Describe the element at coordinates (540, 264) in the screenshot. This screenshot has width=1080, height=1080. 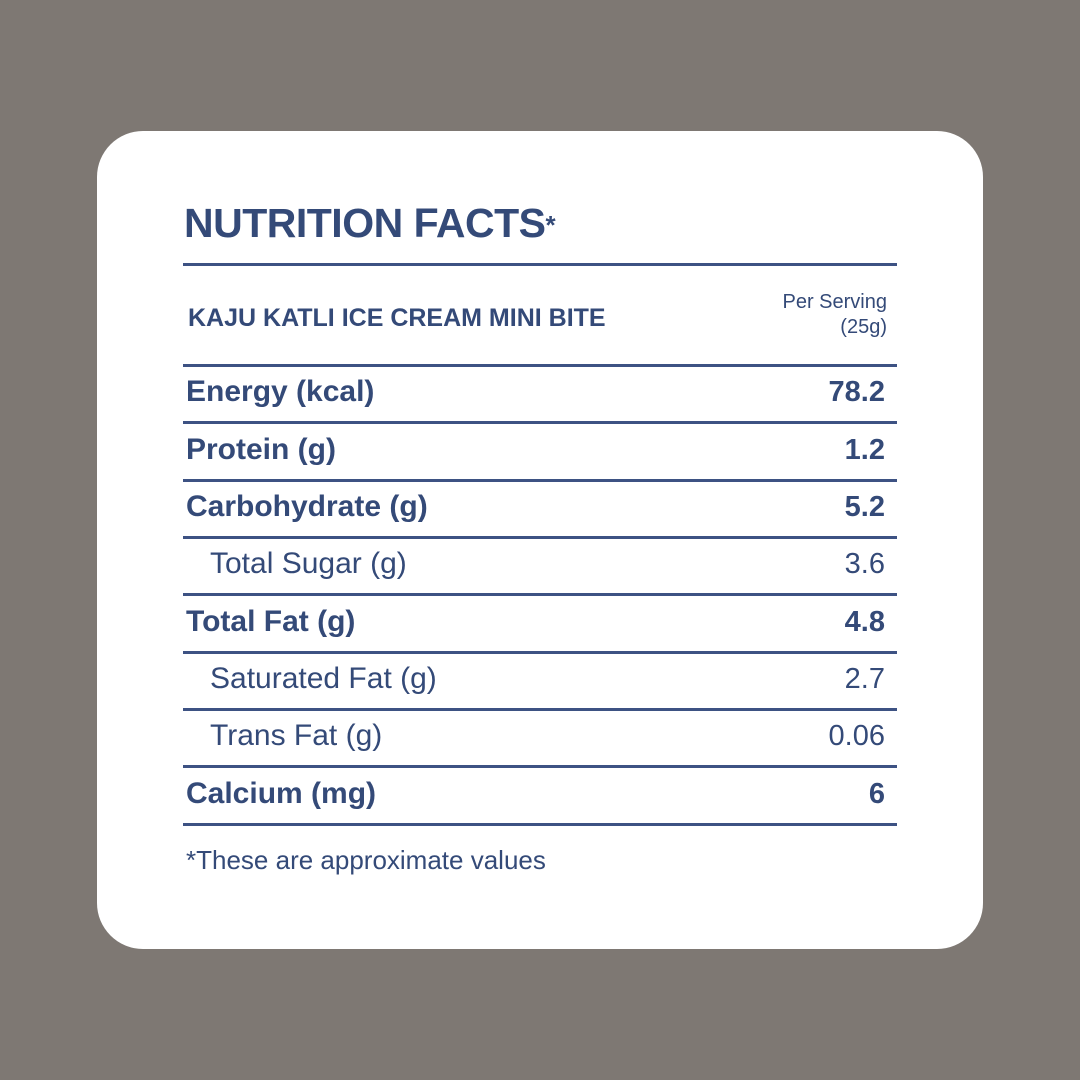
I see `divider-top` at that location.